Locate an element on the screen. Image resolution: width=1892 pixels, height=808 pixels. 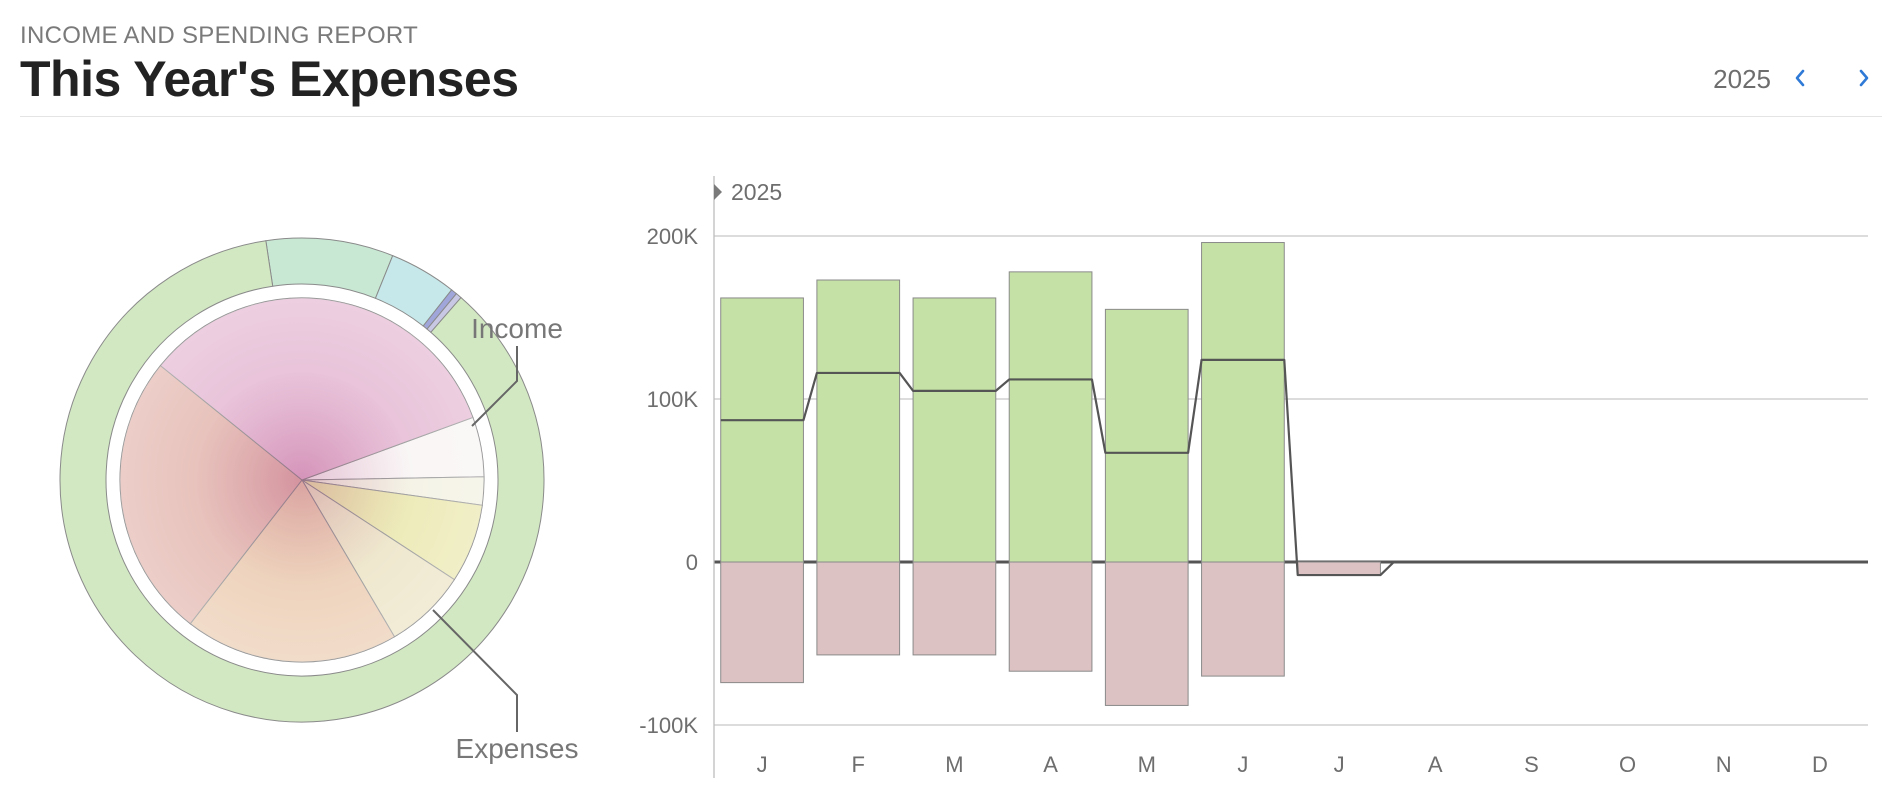
expenses-callout-line is located at coordinates (475, 670).